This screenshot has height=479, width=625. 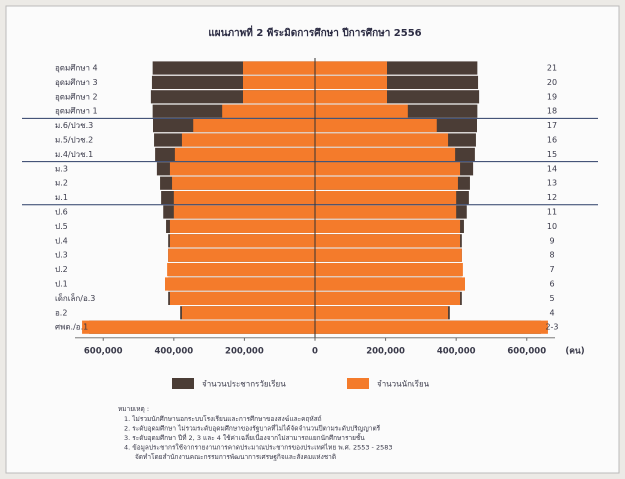 I want to click on age-label: 19, so click(x=552, y=96).